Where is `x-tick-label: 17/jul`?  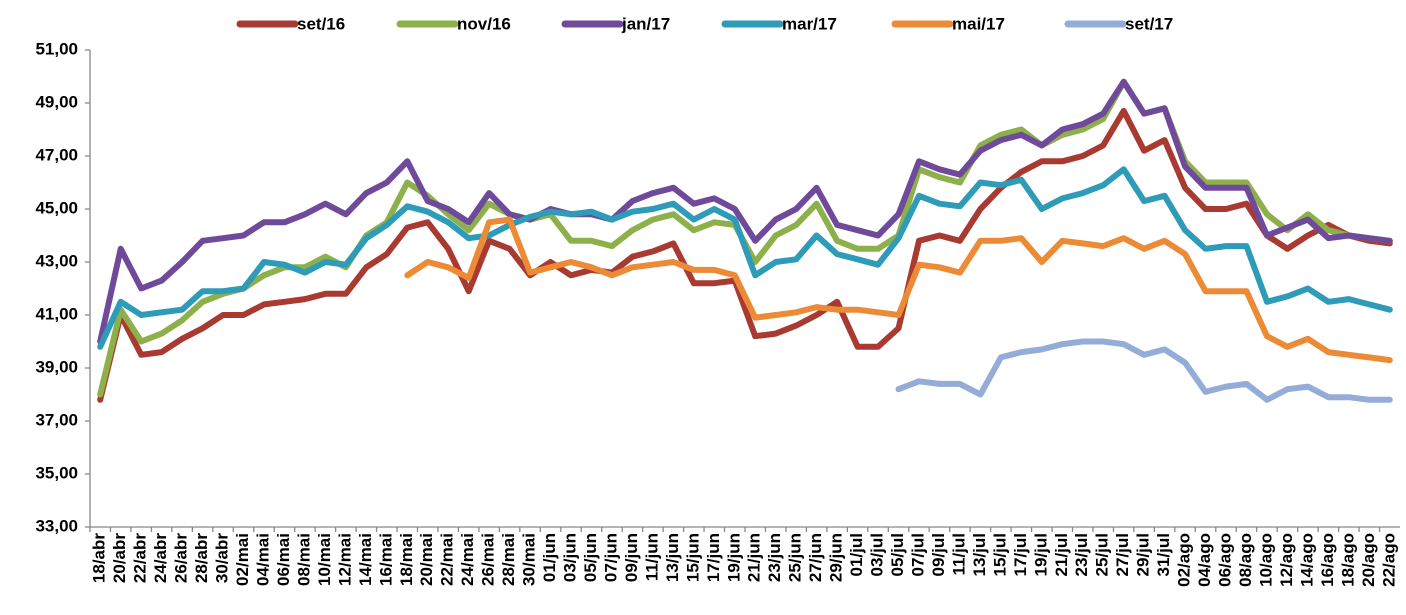 x-tick-label: 17/jul is located at coordinates (1020, 554).